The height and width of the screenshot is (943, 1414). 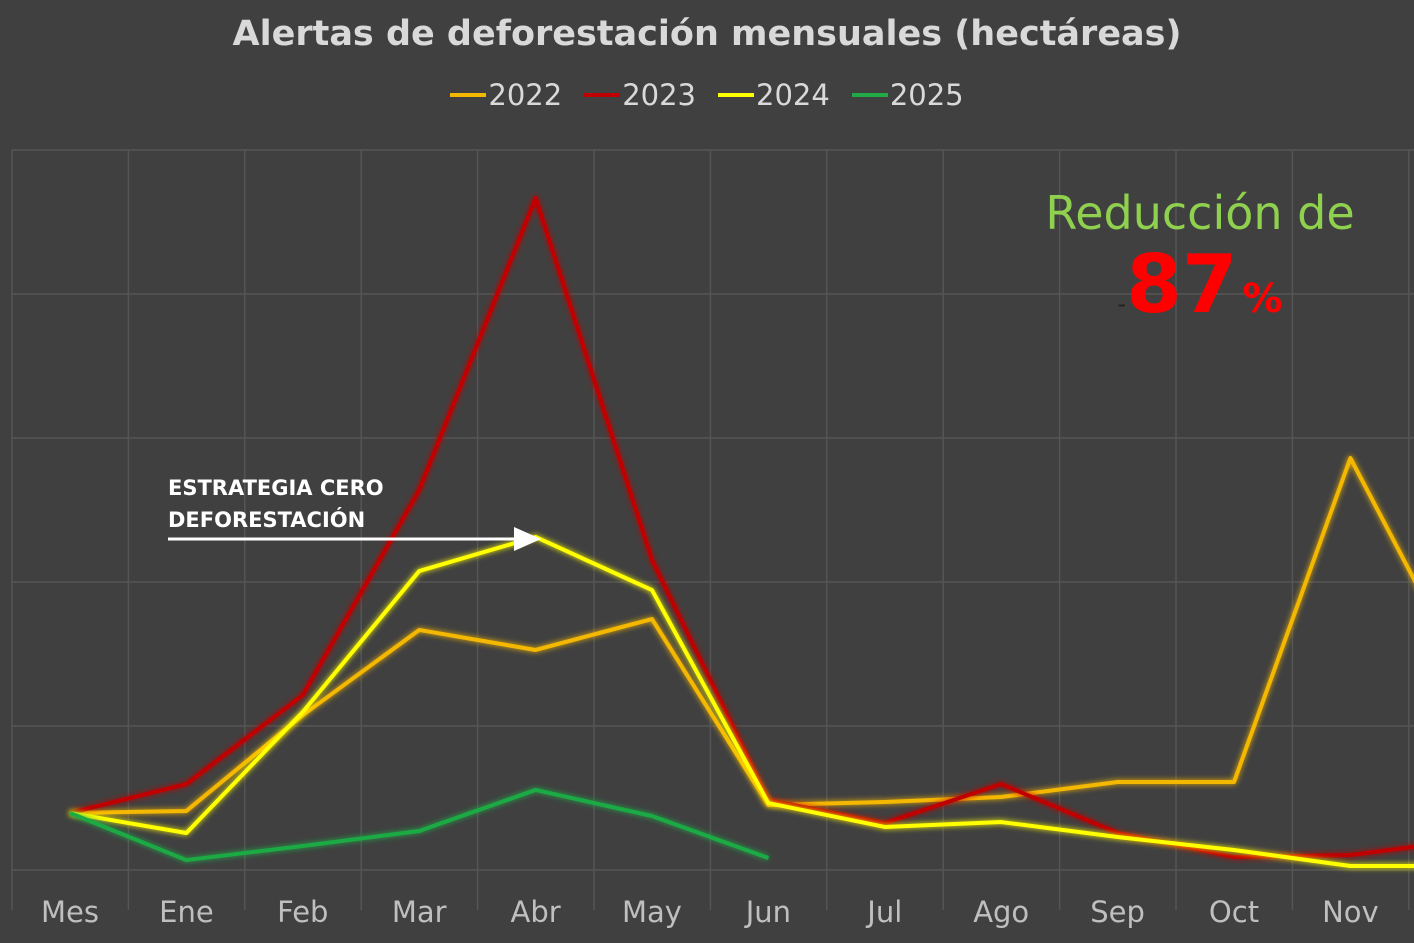 I want to click on reduction-unit: %, so click(x=1262, y=299).